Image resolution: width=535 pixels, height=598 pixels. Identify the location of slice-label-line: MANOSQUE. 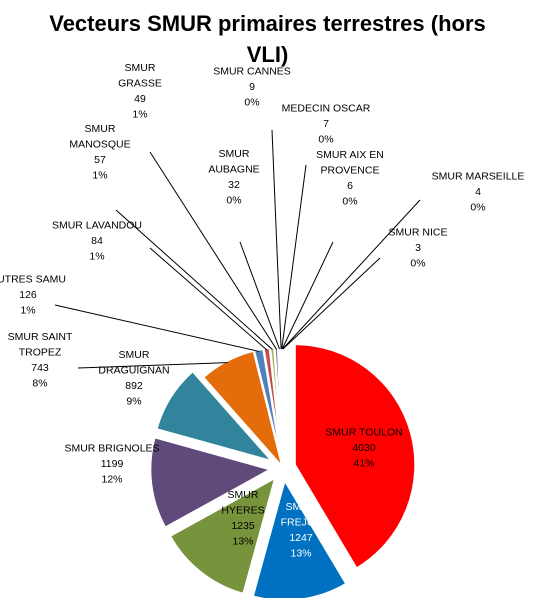
(99, 144).